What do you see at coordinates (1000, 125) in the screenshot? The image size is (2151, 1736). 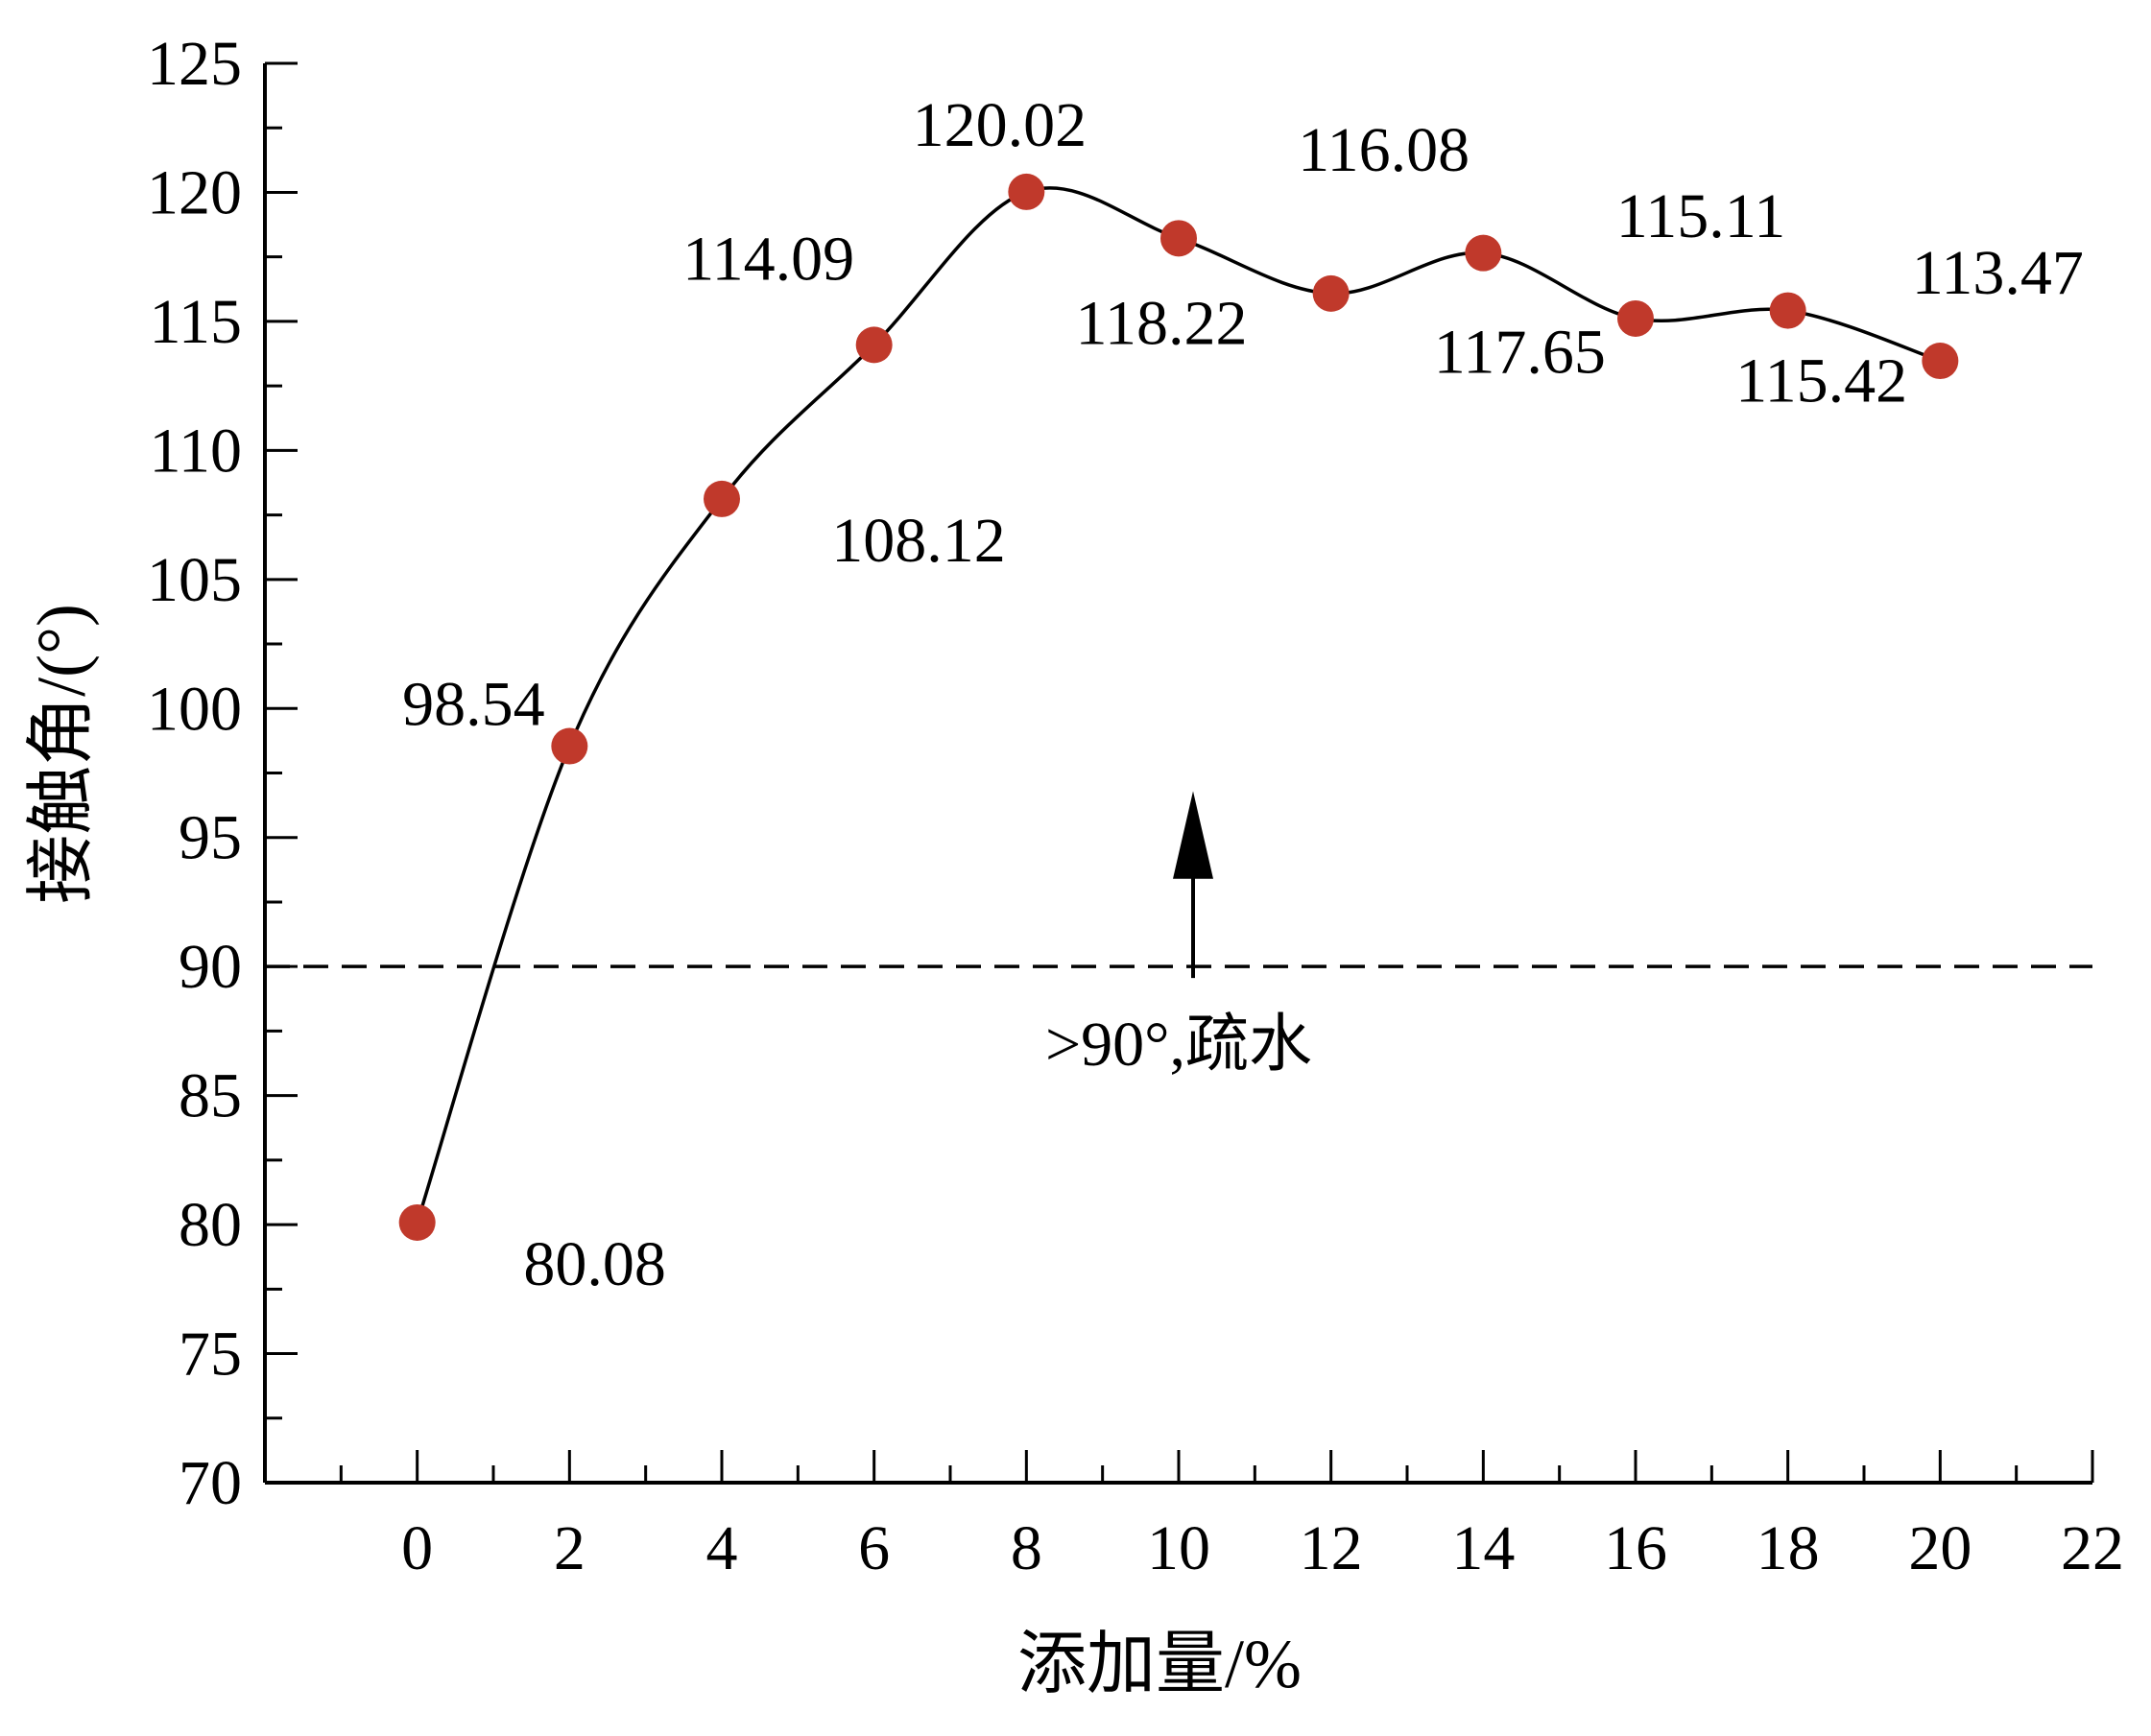 I see `data-label: 120.02` at bounding box center [1000, 125].